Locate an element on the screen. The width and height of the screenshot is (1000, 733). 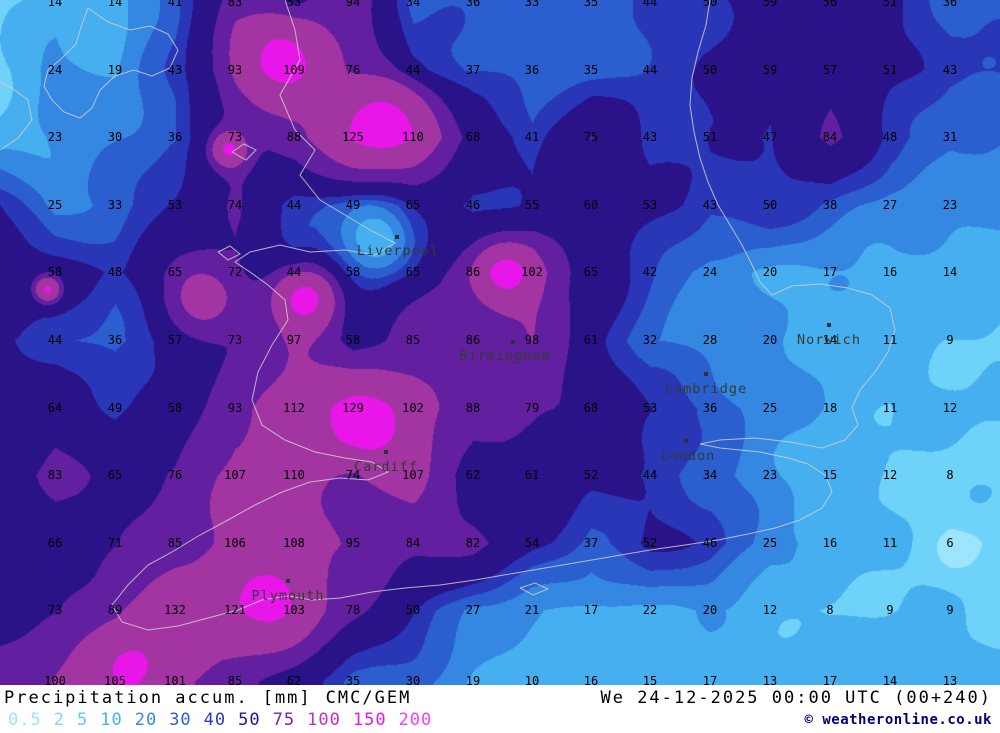
legend-scale: 0.5 2 5 10 20 30 40 50 75 100 150 200 is located at coordinates (218, 720).